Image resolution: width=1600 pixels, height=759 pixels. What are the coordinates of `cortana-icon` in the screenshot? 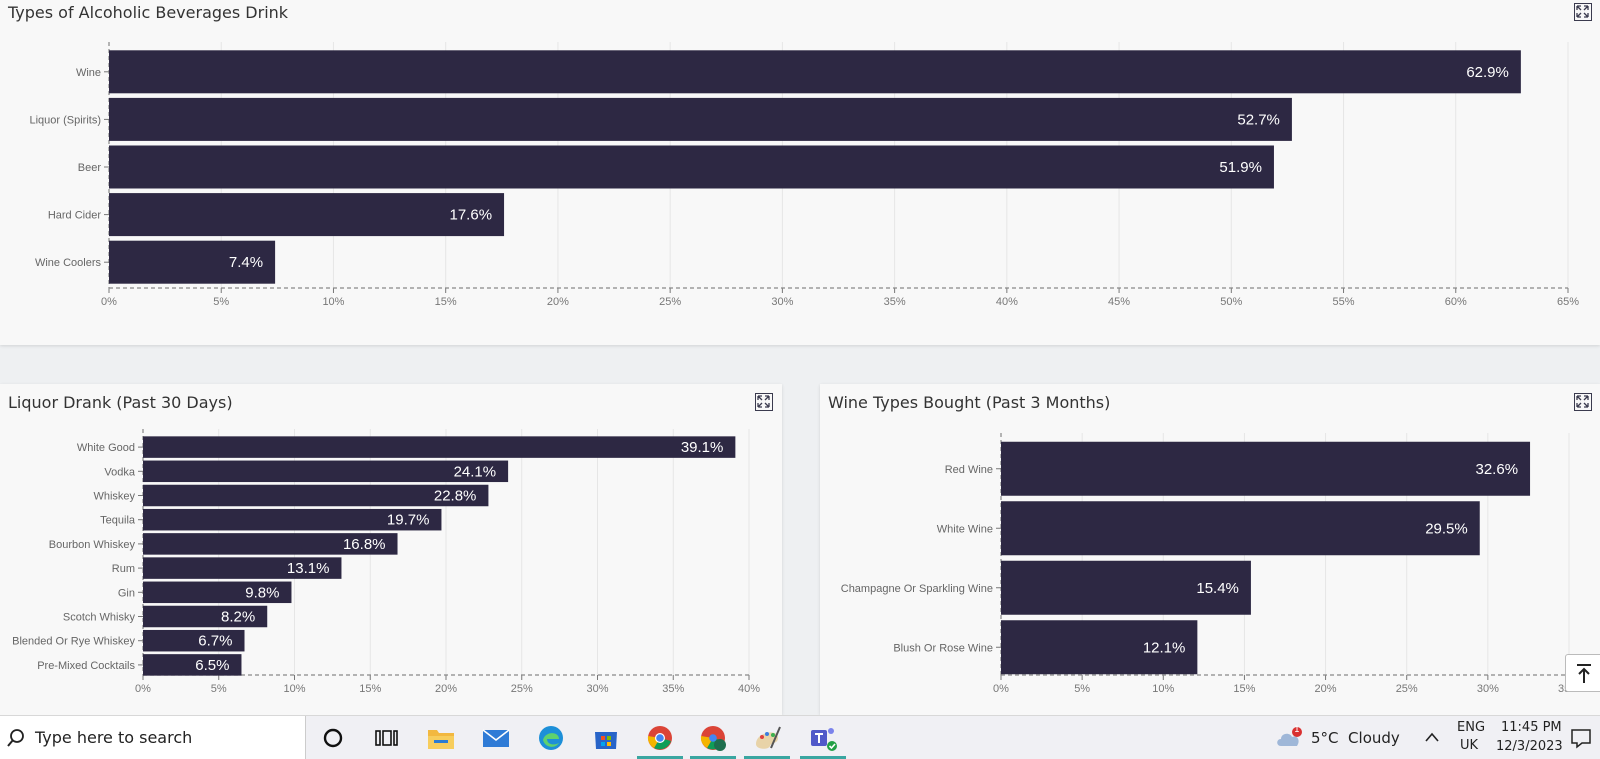 It's located at (333, 738).